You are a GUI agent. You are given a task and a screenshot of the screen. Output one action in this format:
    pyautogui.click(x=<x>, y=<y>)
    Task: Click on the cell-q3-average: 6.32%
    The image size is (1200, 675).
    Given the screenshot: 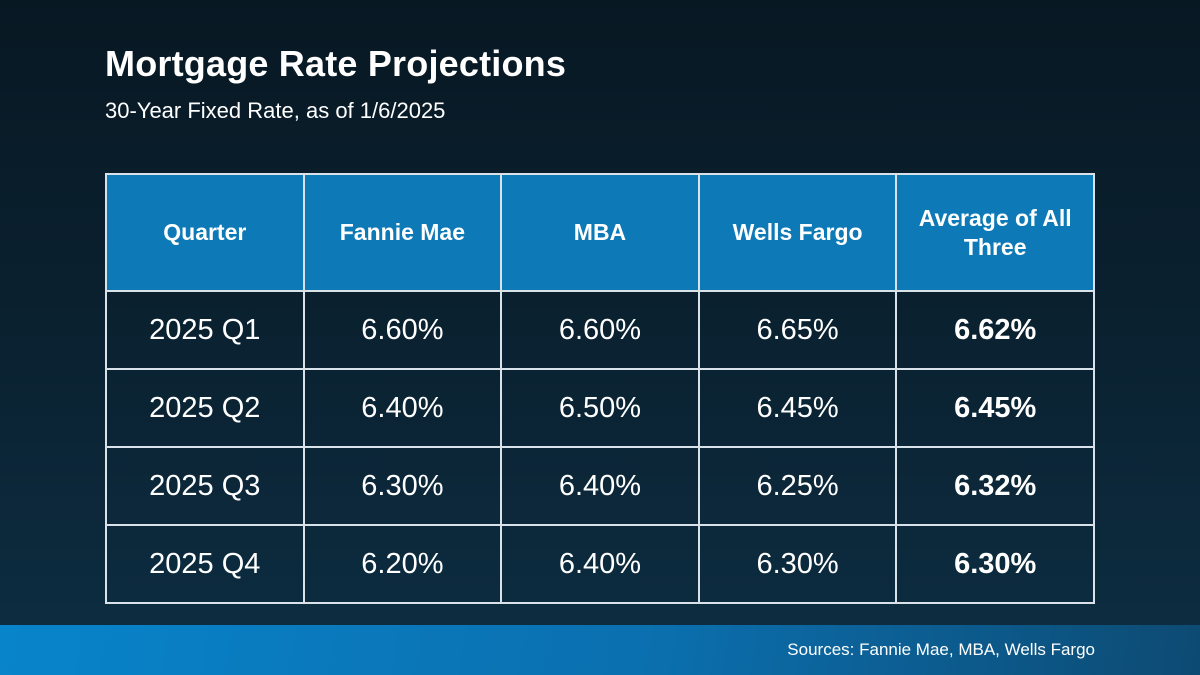 What is the action you would take?
    pyautogui.click(x=995, y=486)
    